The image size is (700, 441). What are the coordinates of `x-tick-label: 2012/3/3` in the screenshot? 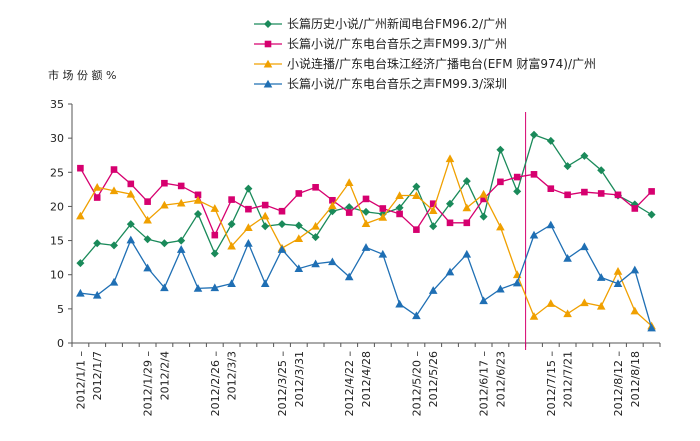 It's located at (232, 375).